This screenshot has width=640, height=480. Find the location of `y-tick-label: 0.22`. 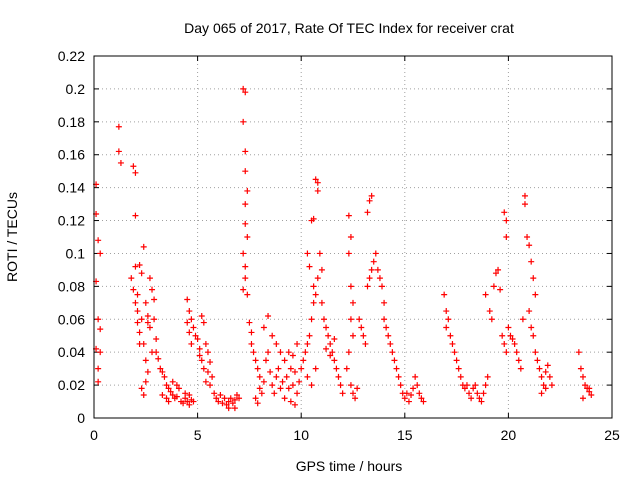

y-tick-label: 0.22 is located at coordinates (71, 56).